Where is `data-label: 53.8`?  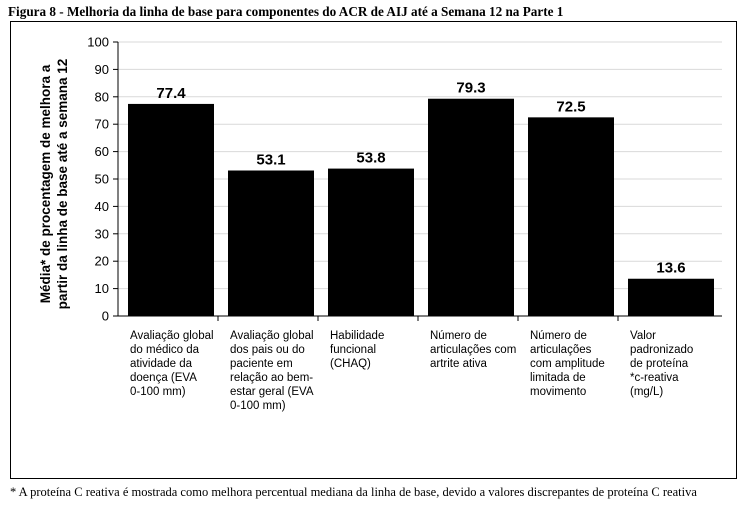
data-label: 53.8 is located at coordinates (370, 158).